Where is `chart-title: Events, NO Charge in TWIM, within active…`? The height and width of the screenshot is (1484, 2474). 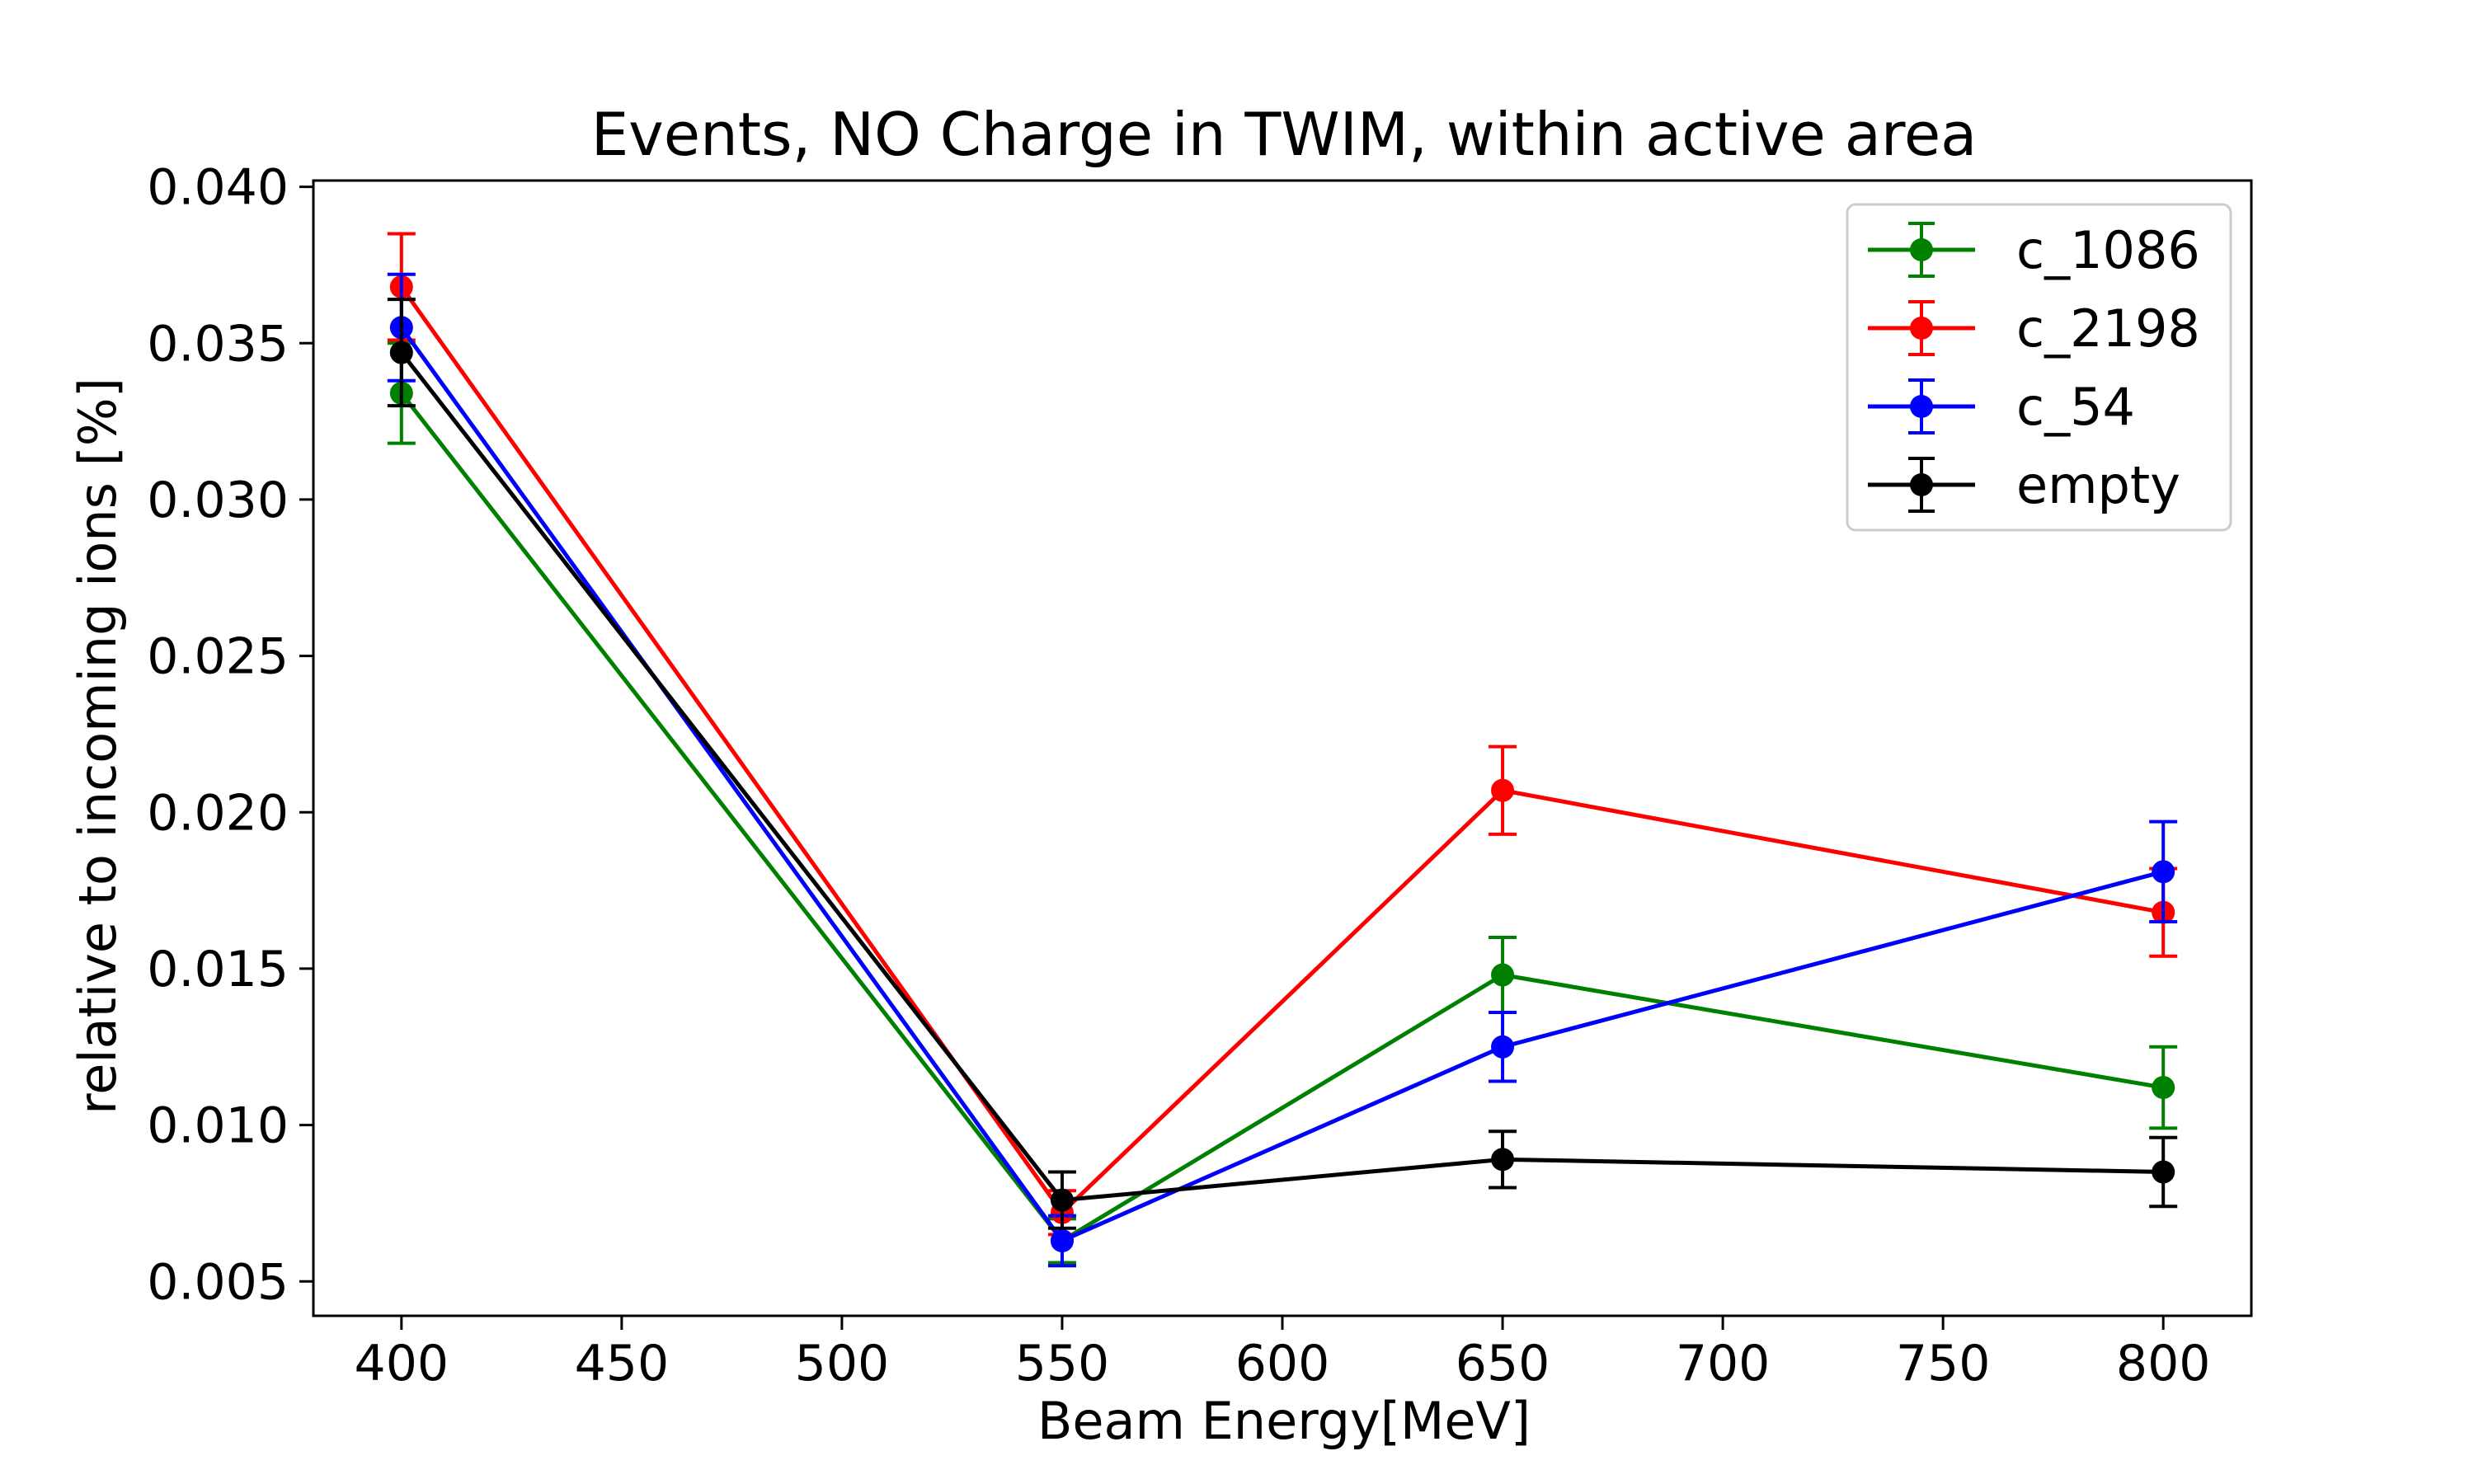
chart-title: Events, NO Charge in TWIM, within active… is located at coordinates (1284, 134).